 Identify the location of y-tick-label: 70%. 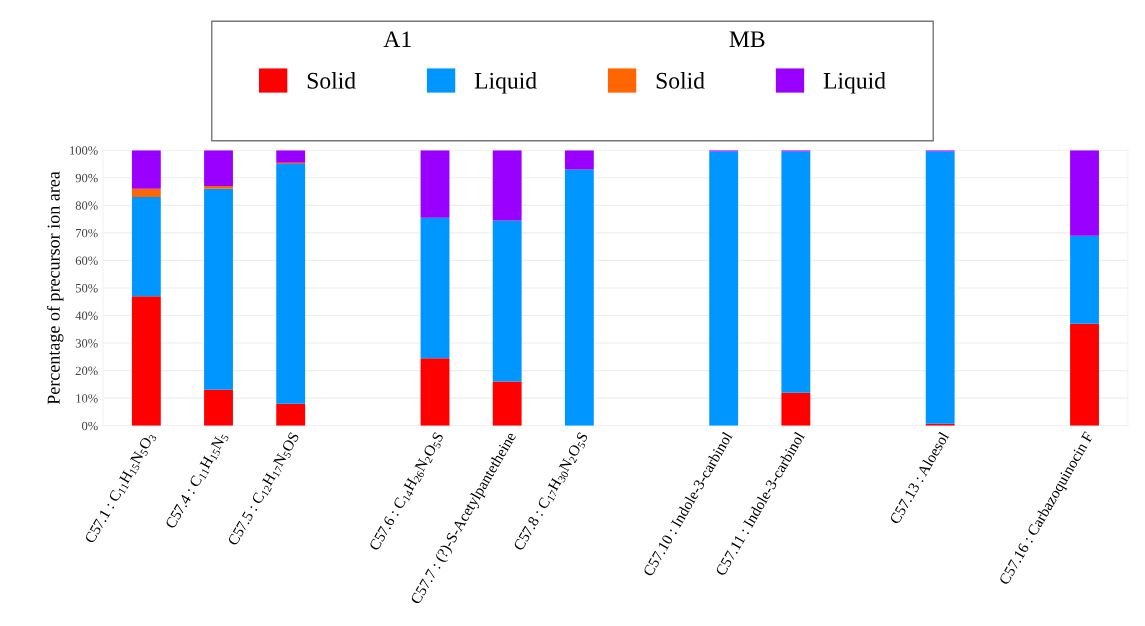
(87, 233).